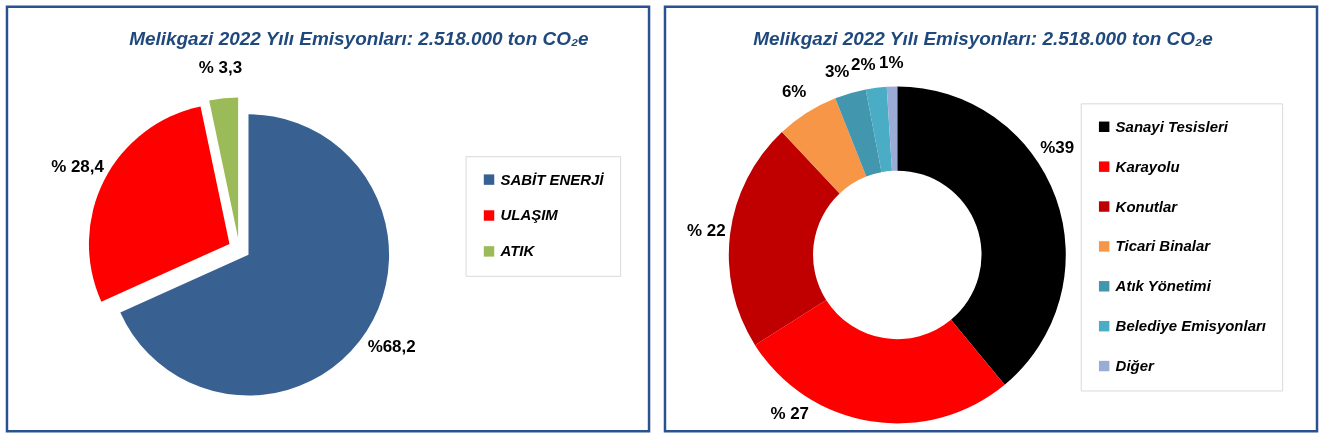  Describe the element at coordinates (1172, 126) in the screenshot. I see `legend-label: Sanayi Tesisleri` at that location.